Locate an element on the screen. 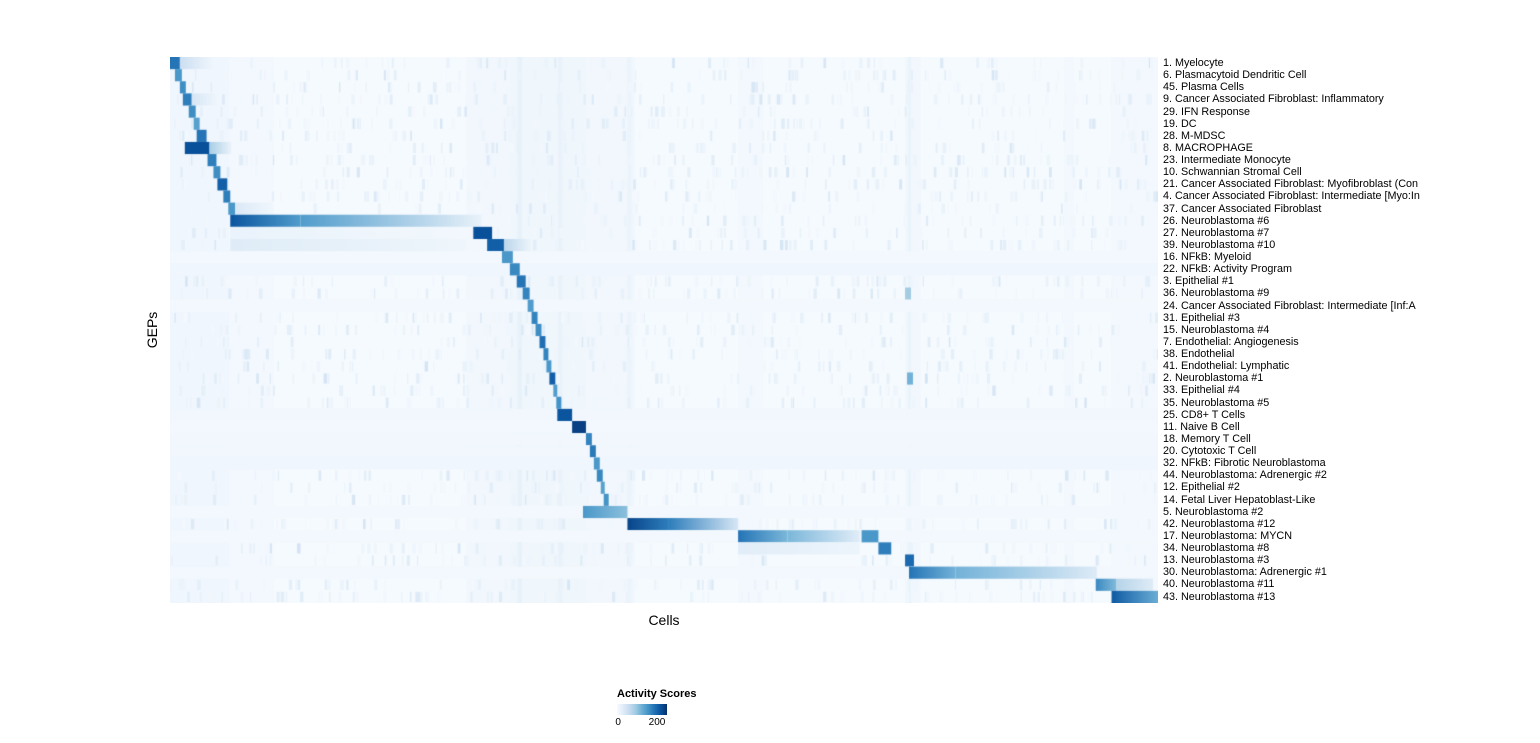 The height and width of the screenshot is (743, 1540). legend: Activity Scores 0 200 is located at coordinates (685, 708).